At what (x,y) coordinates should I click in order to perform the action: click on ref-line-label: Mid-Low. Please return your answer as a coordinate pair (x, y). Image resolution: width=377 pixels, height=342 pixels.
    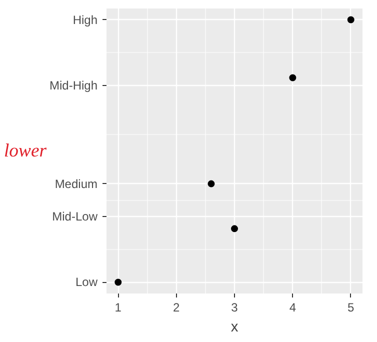
    Looking at the image, I should click on (75, 217).